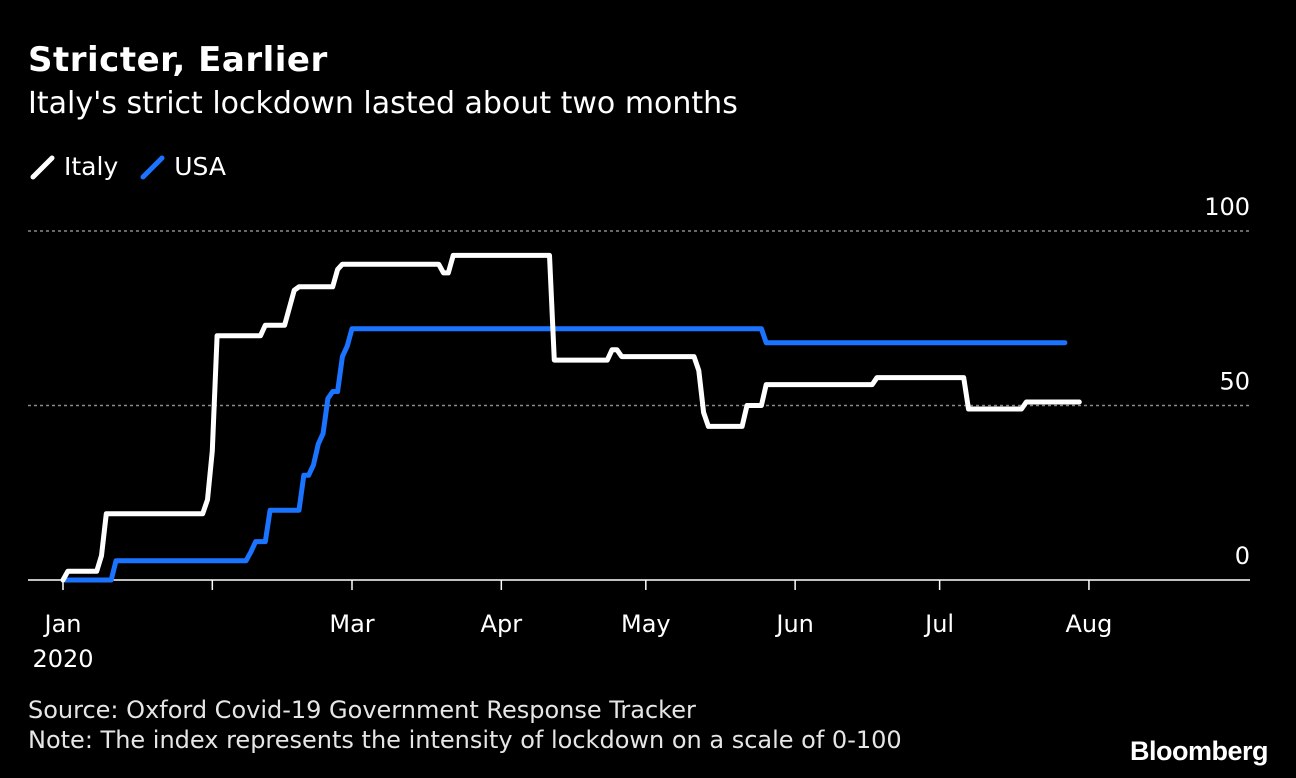 The width and height of the screenshot is (1296, 778). I want to click on y-tick-label-0: 0, so click(1242, 556).